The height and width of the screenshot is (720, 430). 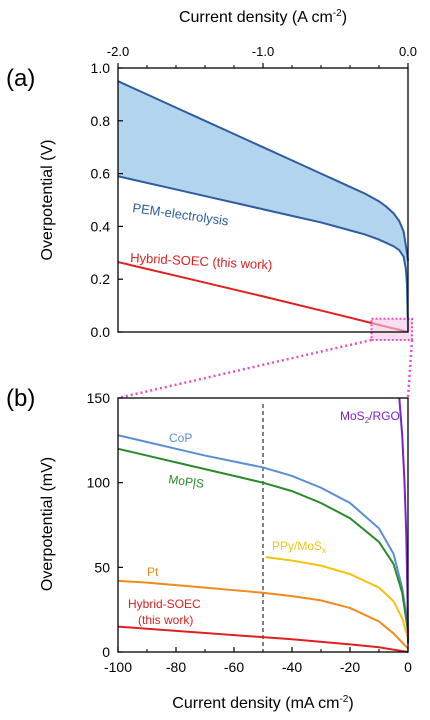 What do you see at coordinates (367, 420) in the screenshot?
I see `series-label-mos2-rgo-sub: 2` at bounding box center [367, 420].